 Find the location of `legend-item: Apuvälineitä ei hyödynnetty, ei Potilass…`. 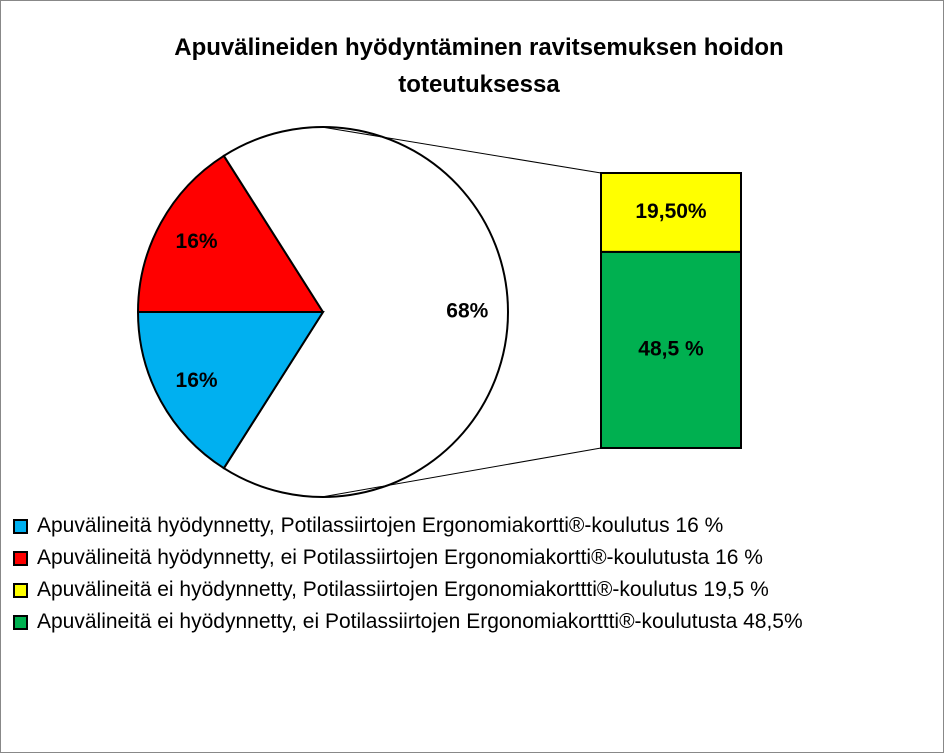

legend-item: Apuvälineitä ei hyödynnetty, ei Potilass… is located at coordinates (477, 621).